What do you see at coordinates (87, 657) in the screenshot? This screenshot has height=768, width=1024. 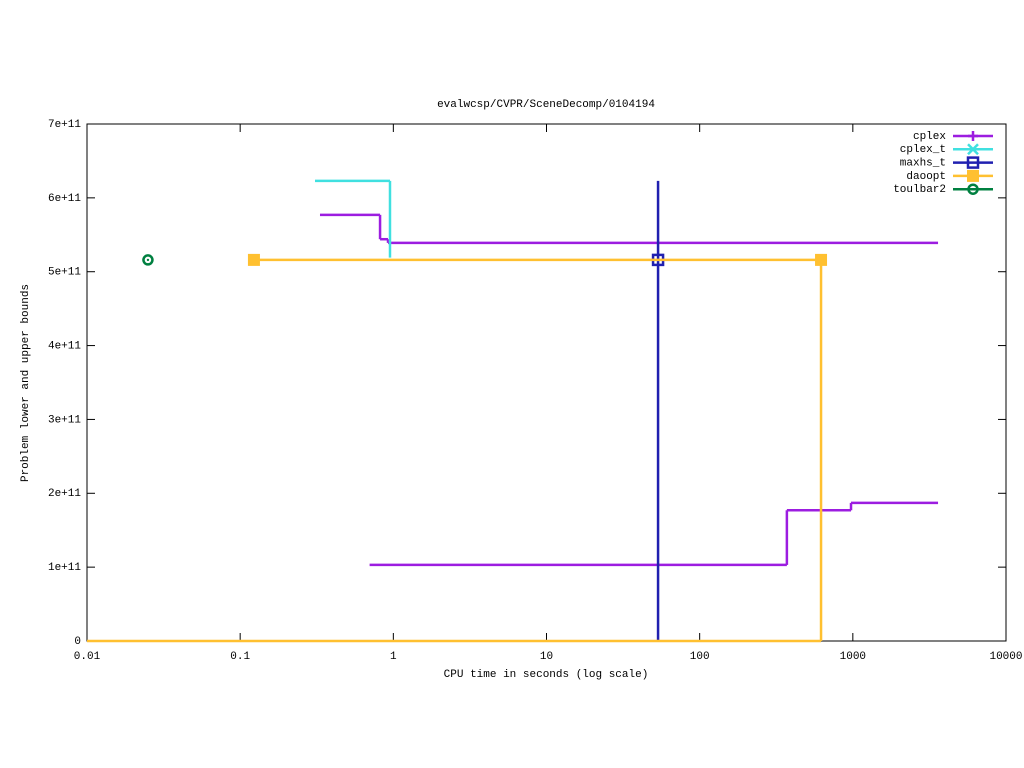 I see `x-tick-label: 0.01` at bounding box center [87, 657].